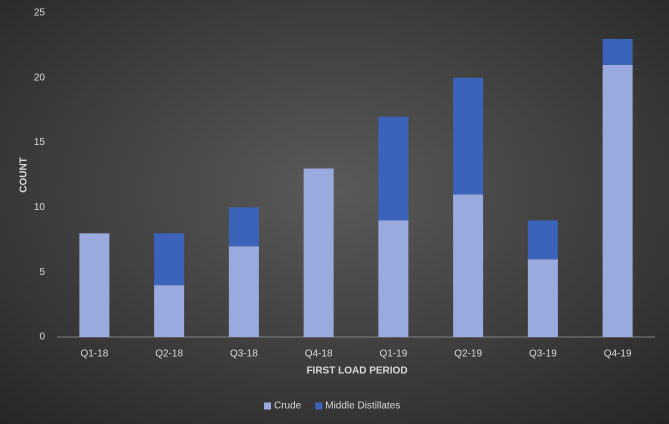 The height and width of the screenshot is (424, 669). I want to click on x-tick-label: Q2-19, so click(468, 354).